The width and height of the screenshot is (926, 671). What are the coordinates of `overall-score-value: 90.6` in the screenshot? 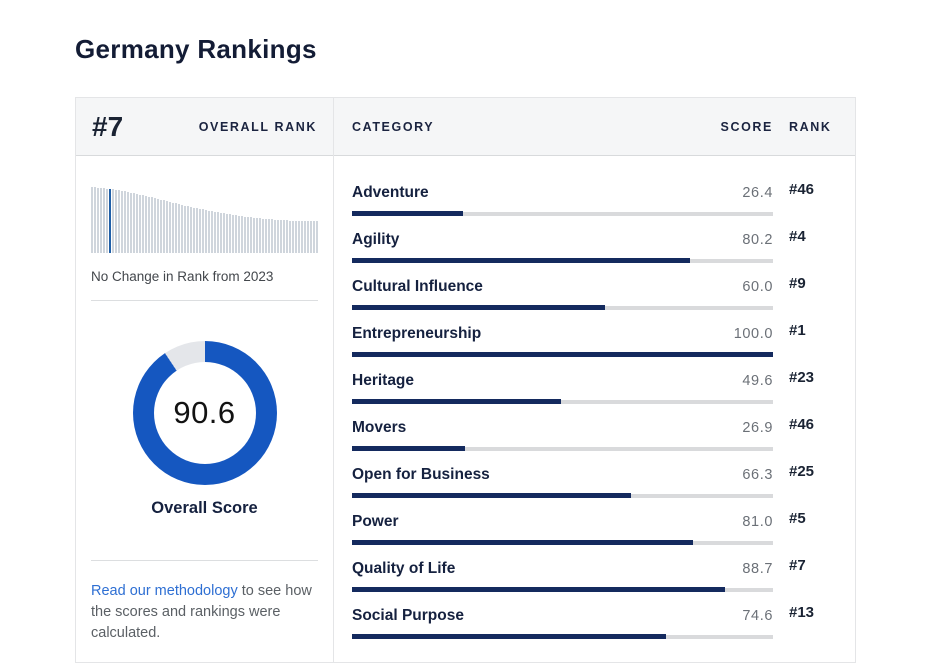 It's located at (204, 412).